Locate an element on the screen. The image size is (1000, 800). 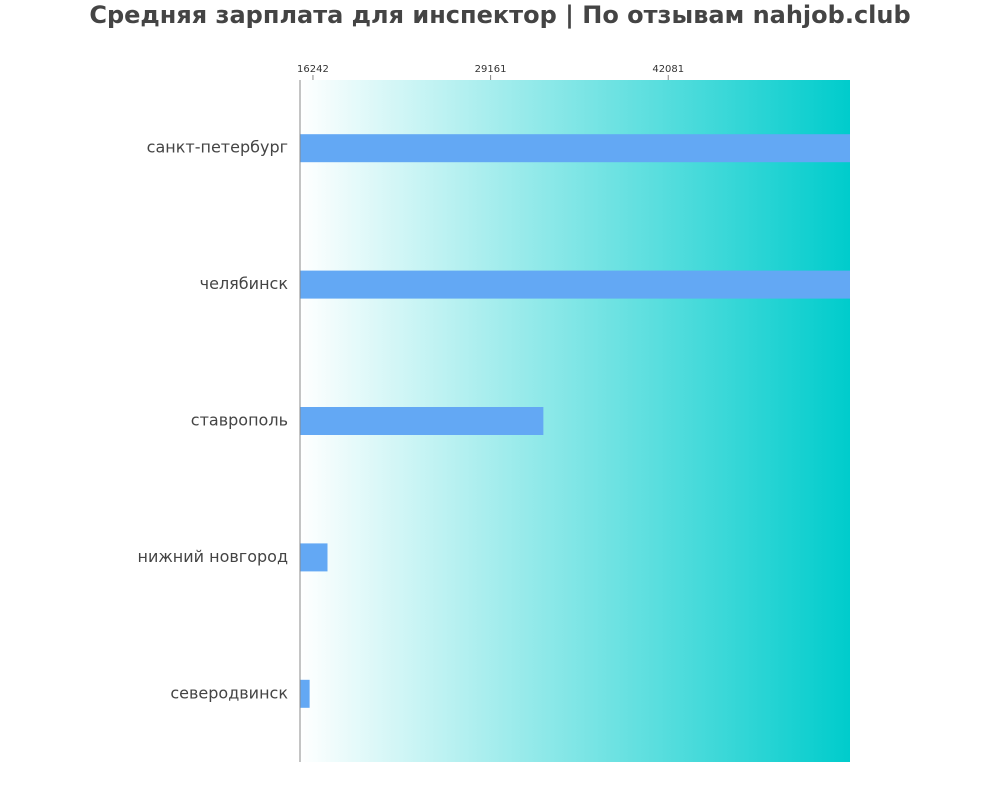
category-label: ставрополь is located at coordinates (239, 420).